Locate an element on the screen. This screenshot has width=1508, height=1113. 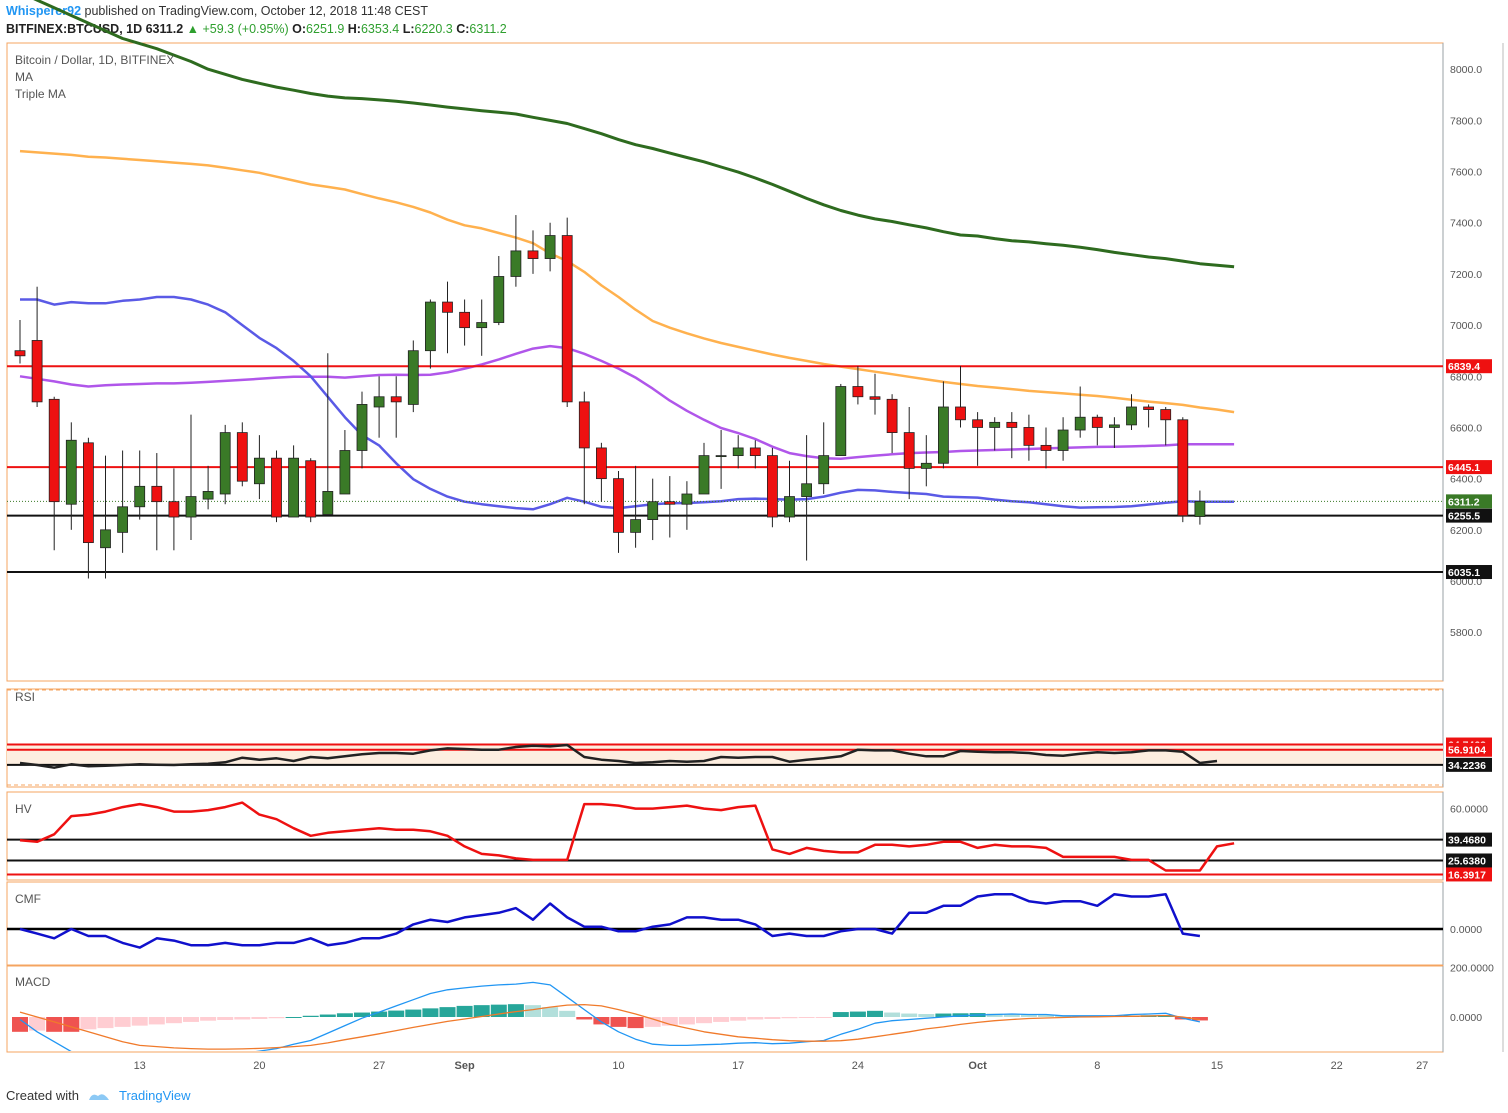
cmf-pane: CMF 0.0000 is located at coordinates (744, 920).